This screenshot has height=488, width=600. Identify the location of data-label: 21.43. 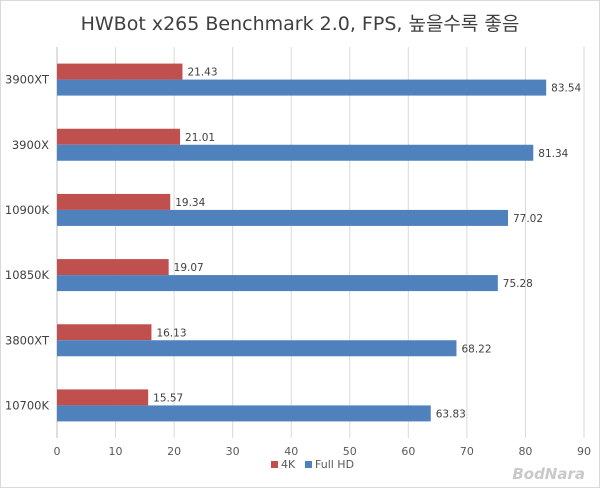
(202, 73).